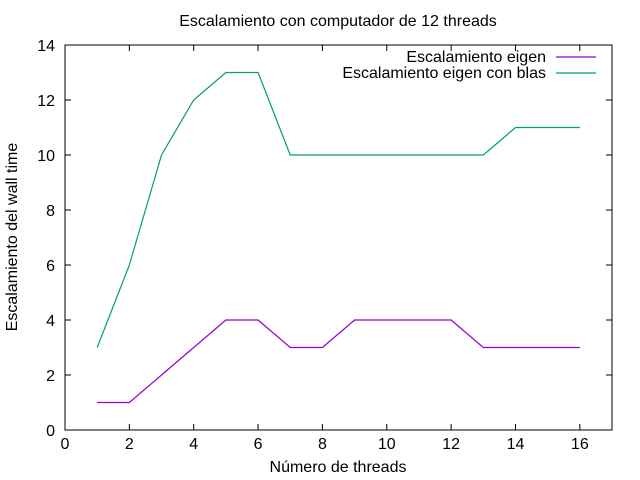 The width and height of the screenshot is (640, 480). I want to click on x-tick-label: 0, so click(65, 444).